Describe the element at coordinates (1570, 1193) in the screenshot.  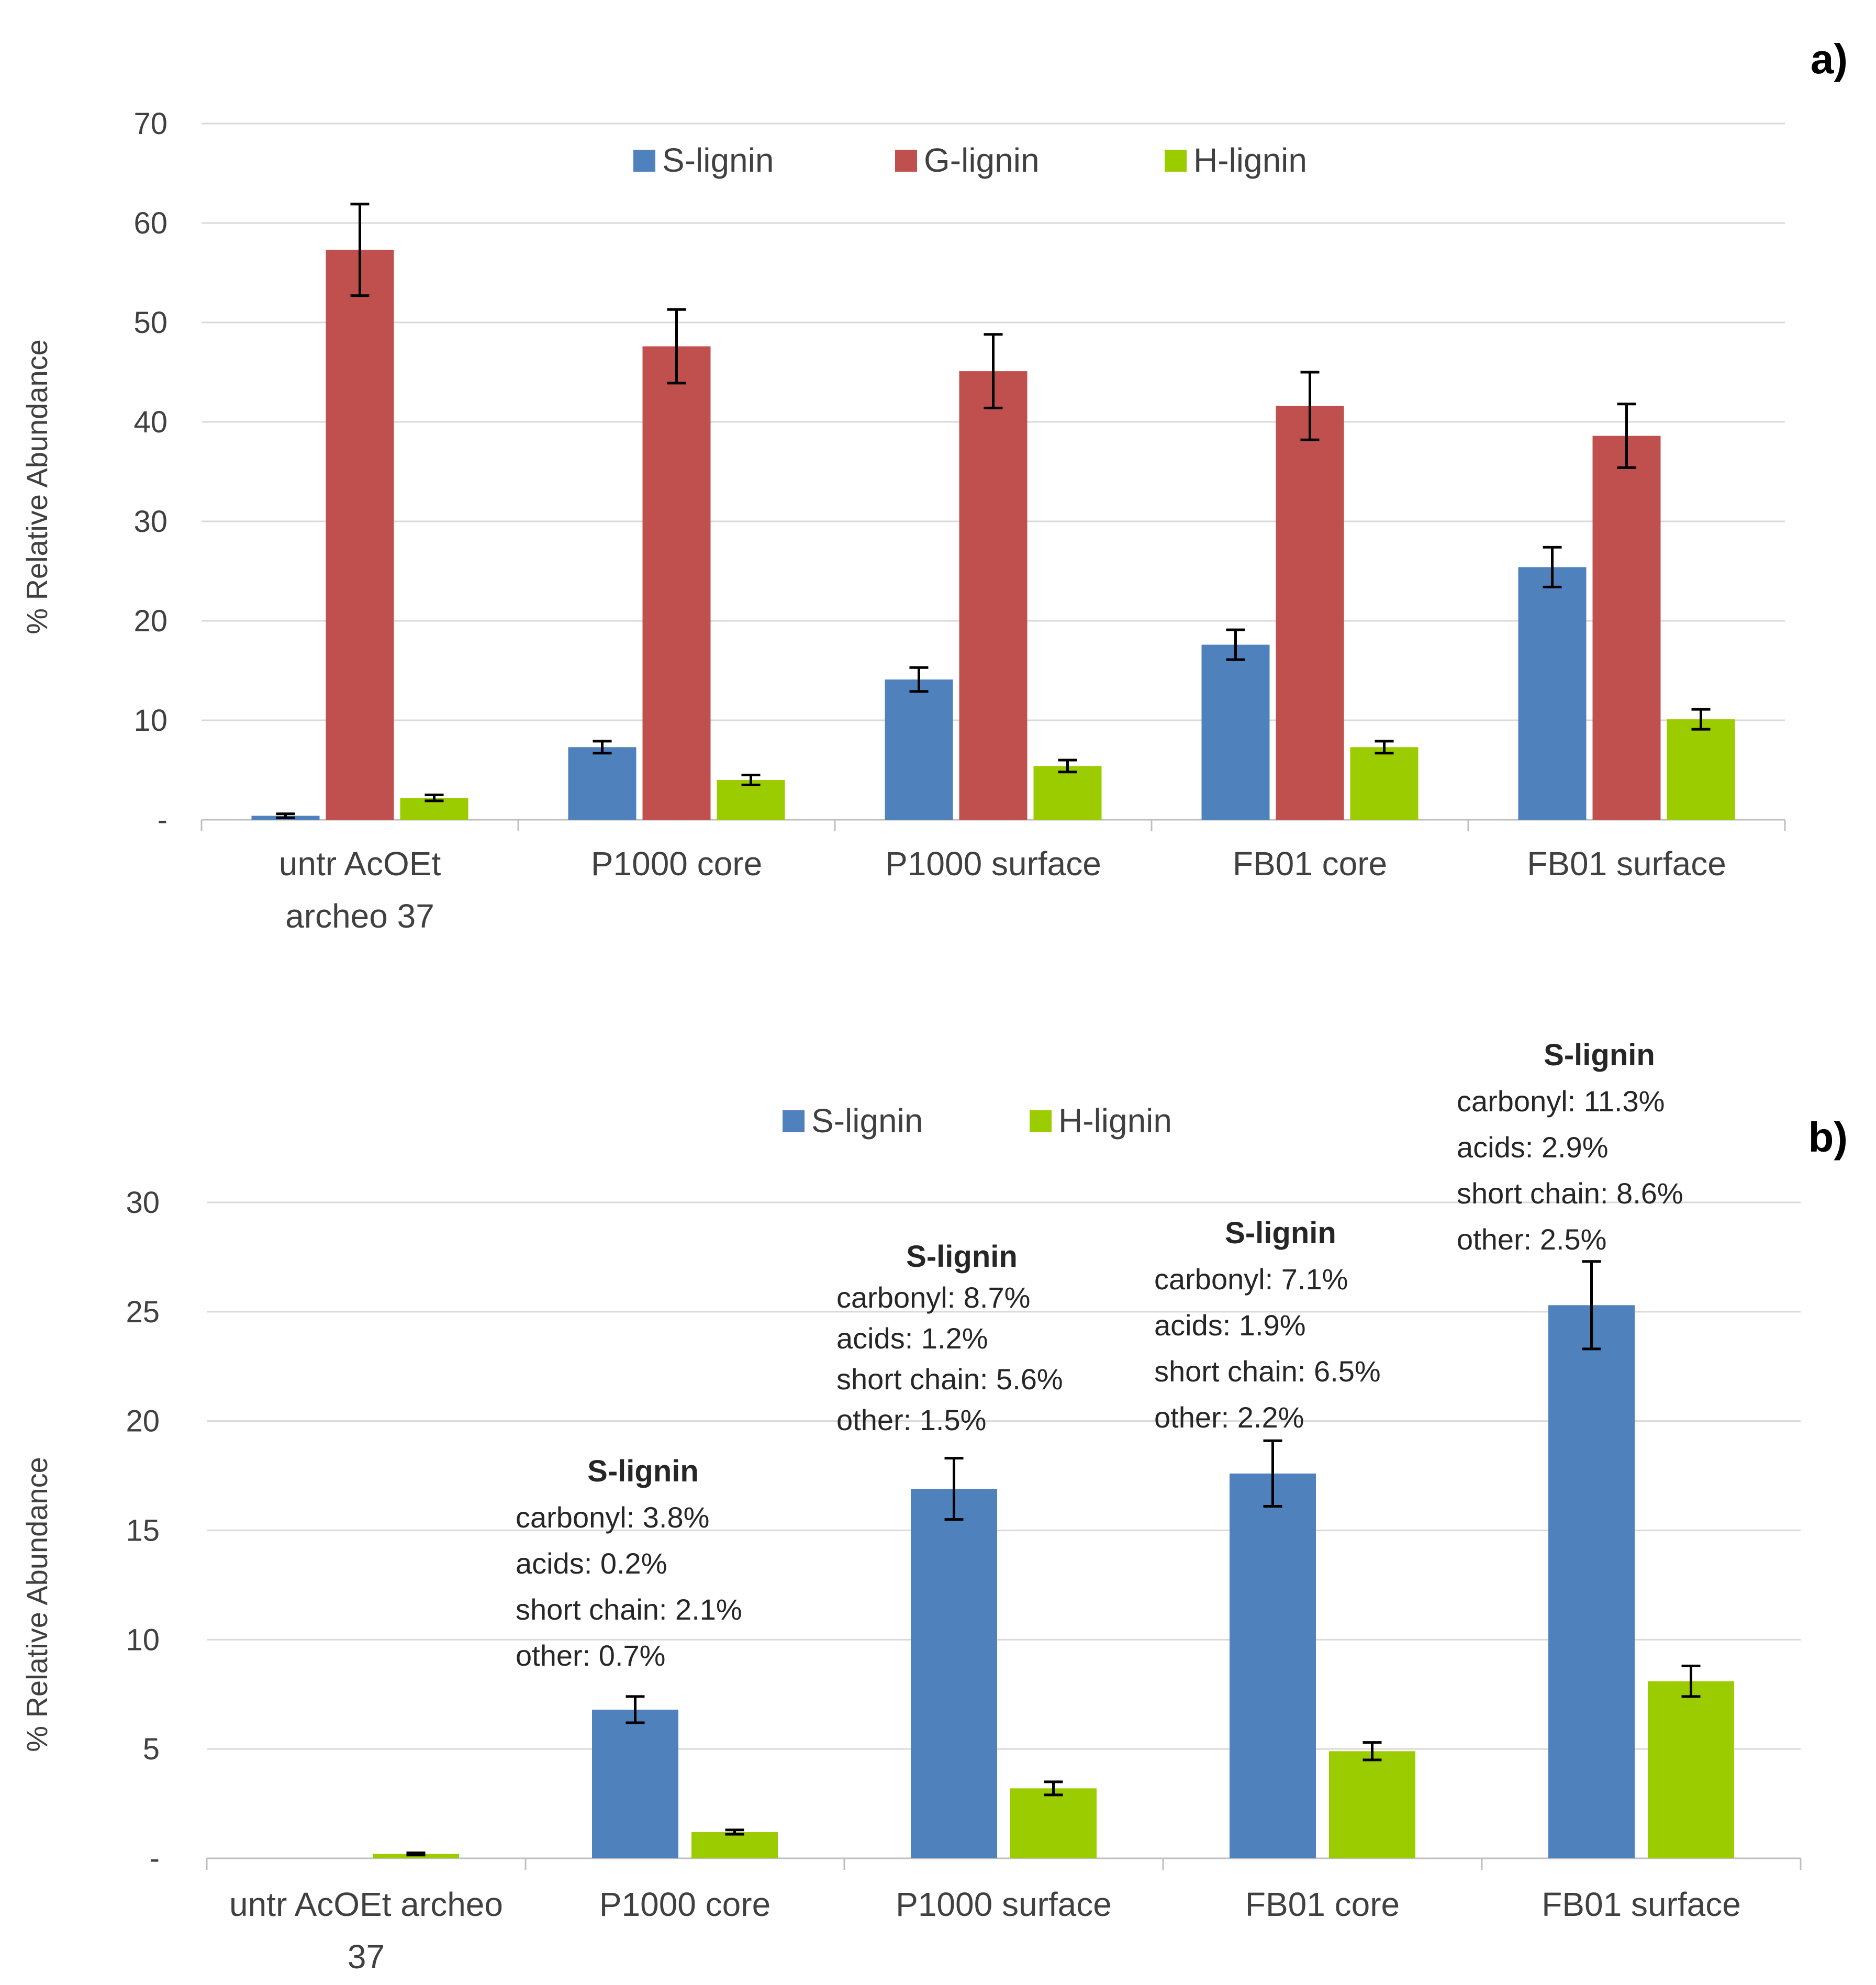
I see `annotation-line: short chain: 8.6%` at that location.